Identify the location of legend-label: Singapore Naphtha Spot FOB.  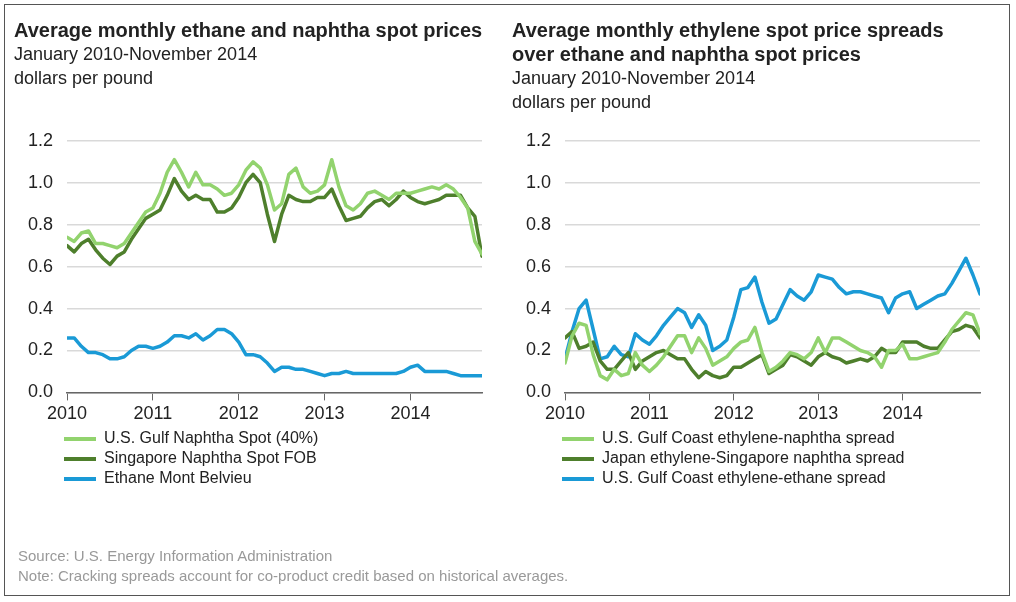
(210, 457).